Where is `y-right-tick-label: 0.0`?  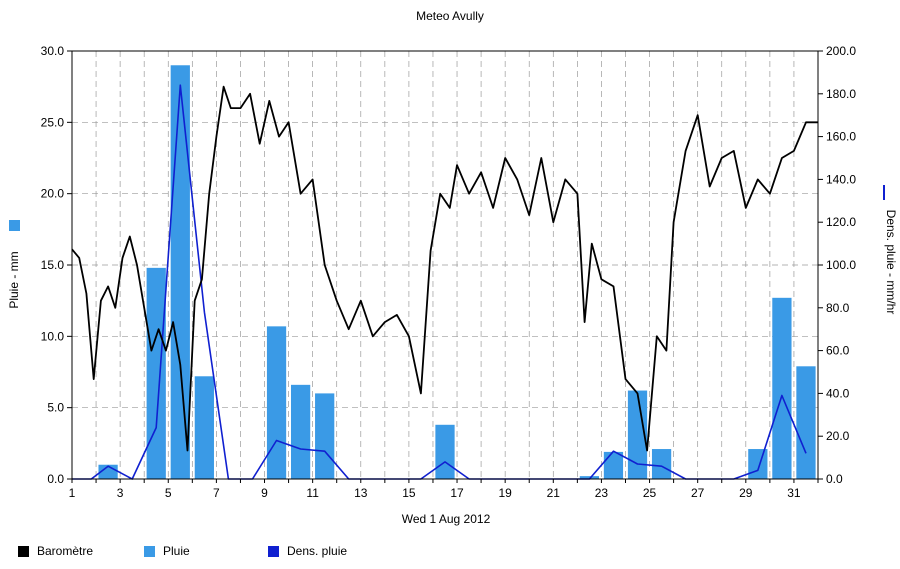
y-right-tick-label: 0.0 is located at coordinates (834, 479).